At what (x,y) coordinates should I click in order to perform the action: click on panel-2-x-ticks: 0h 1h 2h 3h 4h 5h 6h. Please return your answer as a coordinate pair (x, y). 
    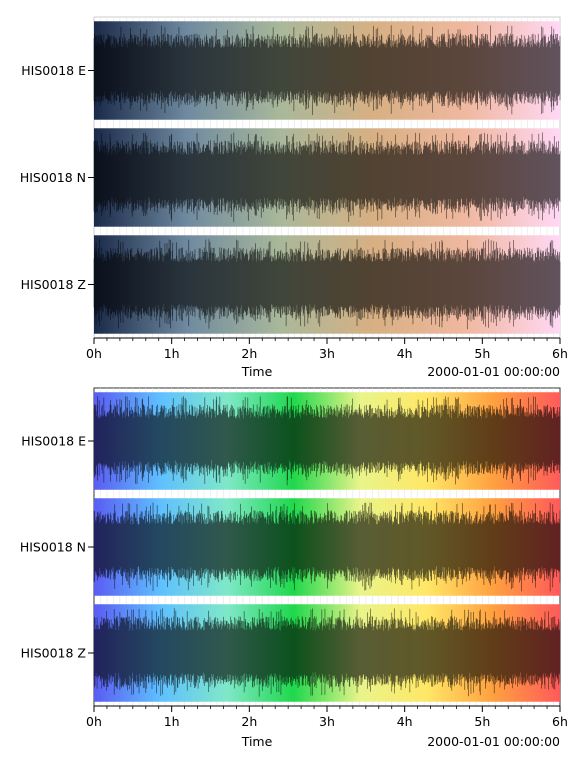
    Looking at the image, I should click on (327, 717).